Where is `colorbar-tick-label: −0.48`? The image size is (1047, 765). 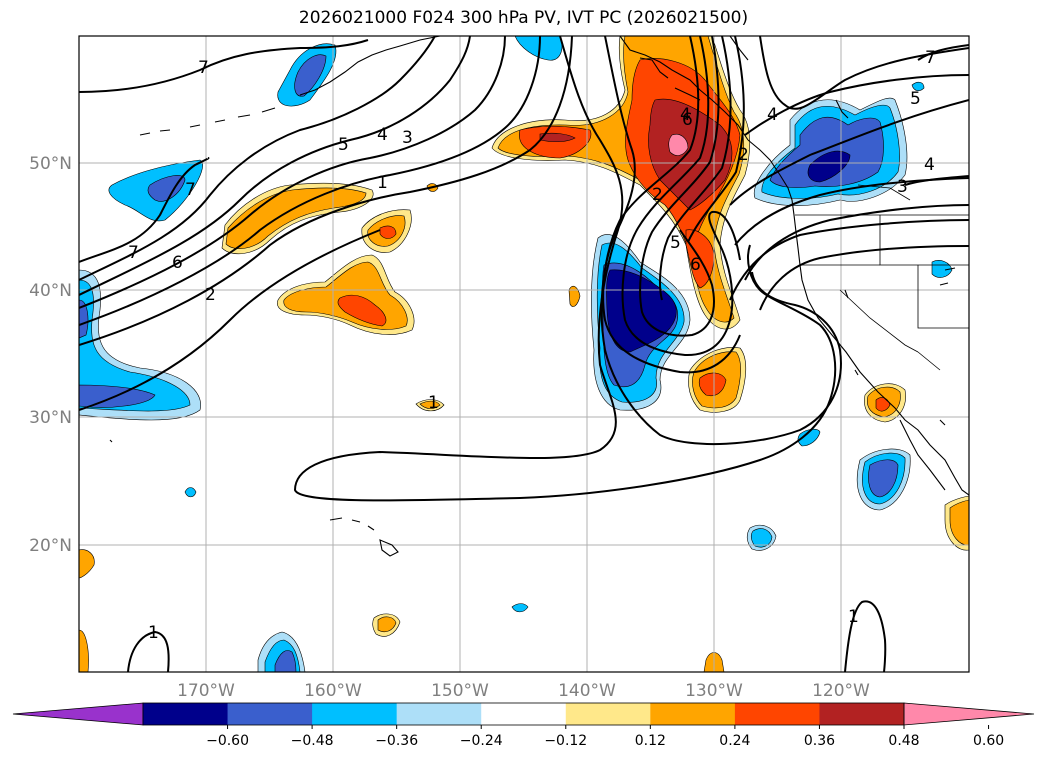
colorbar-tick-label: −0.48 is located at coordinates (312, 741).